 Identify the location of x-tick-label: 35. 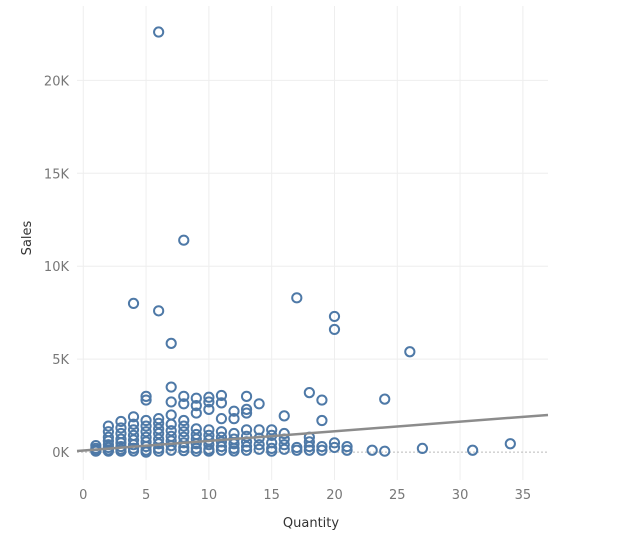
(523, 495).